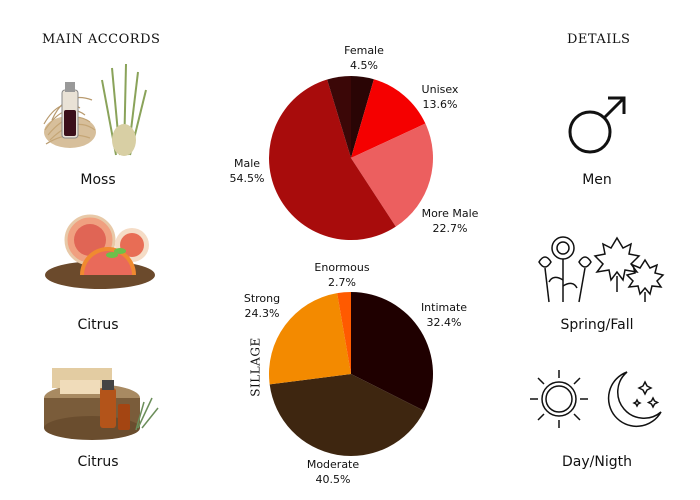 This screenshot has height=500, width=700. I want to click on grapefruit-icon, so click(100, 251).